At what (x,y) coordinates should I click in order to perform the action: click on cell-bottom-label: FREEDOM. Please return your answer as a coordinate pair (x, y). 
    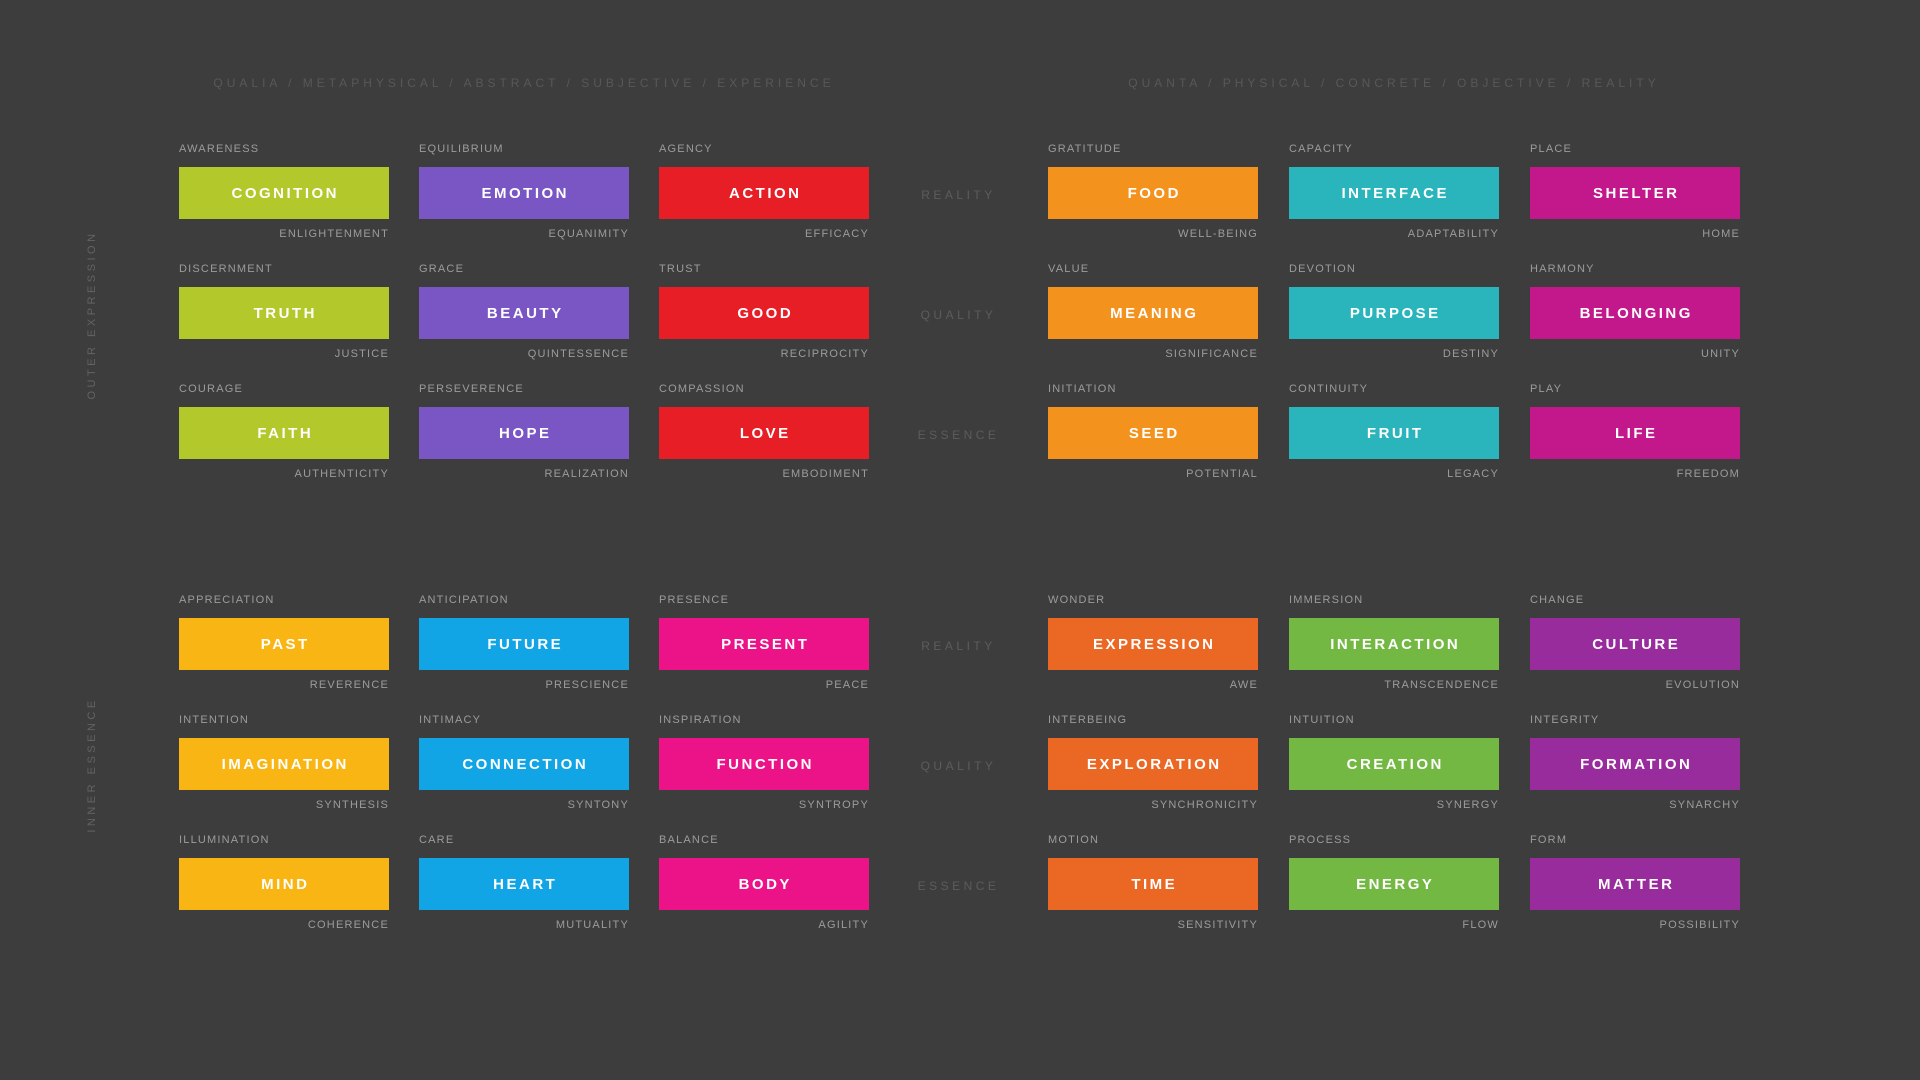
    Looking at the image, I should click on (1708, 474).